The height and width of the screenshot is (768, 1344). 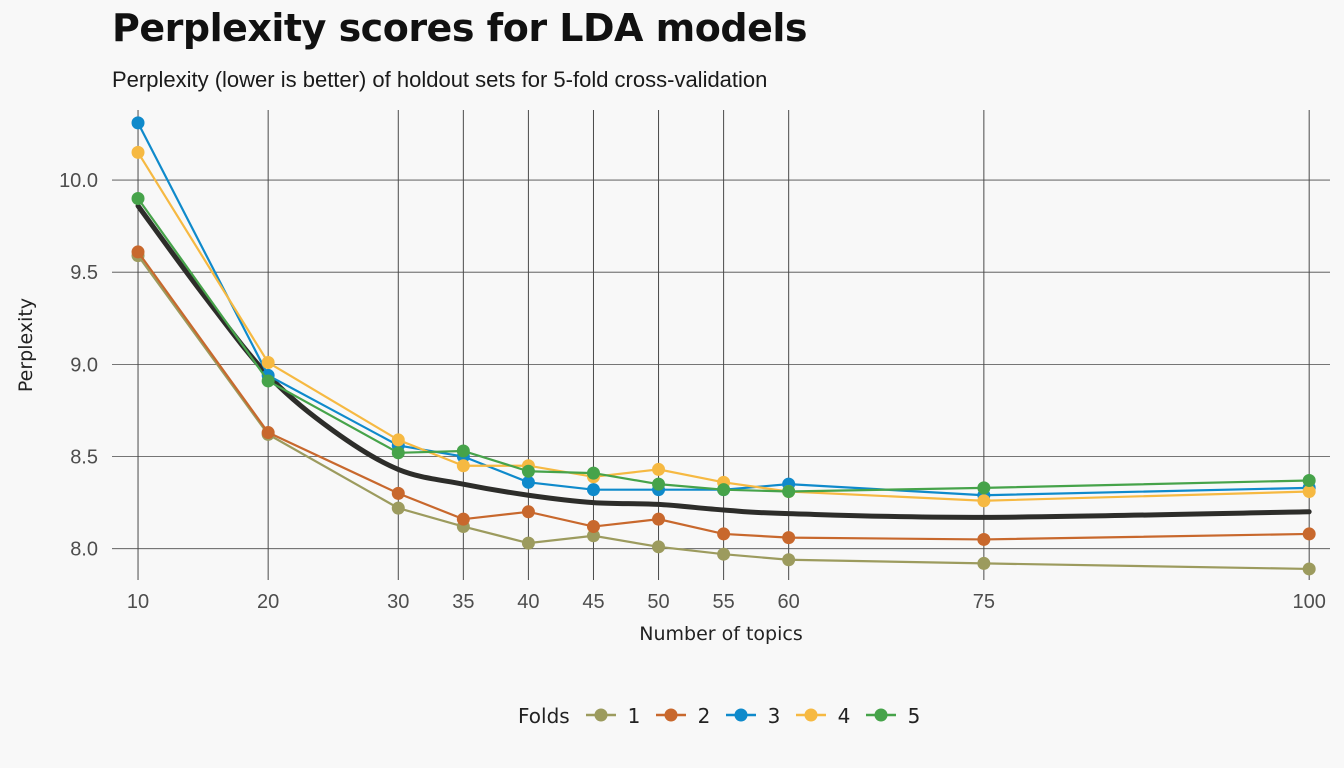 I want to click on y-tick-label: 9.5, so click(x=84, y=273).